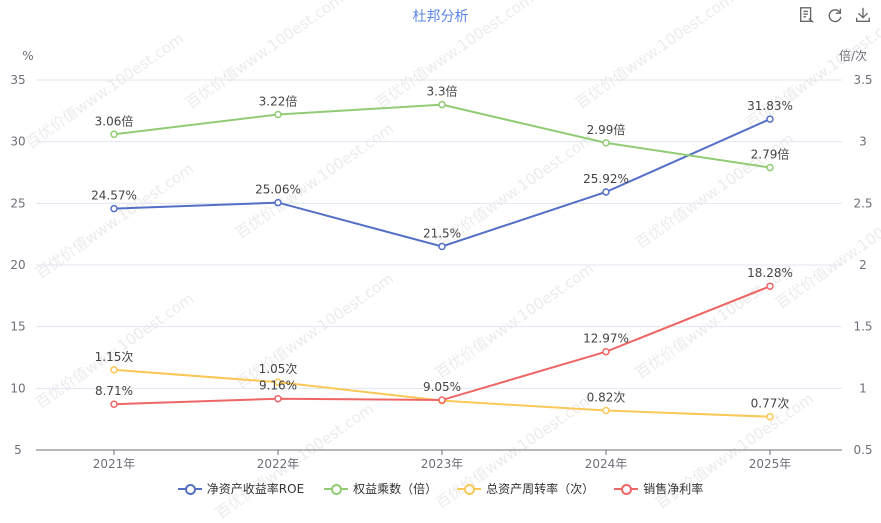  What do you see at coordinates (27, 56) in the screenshot?
I see `left-axis-unit: %` at bounding box center [27, 56].